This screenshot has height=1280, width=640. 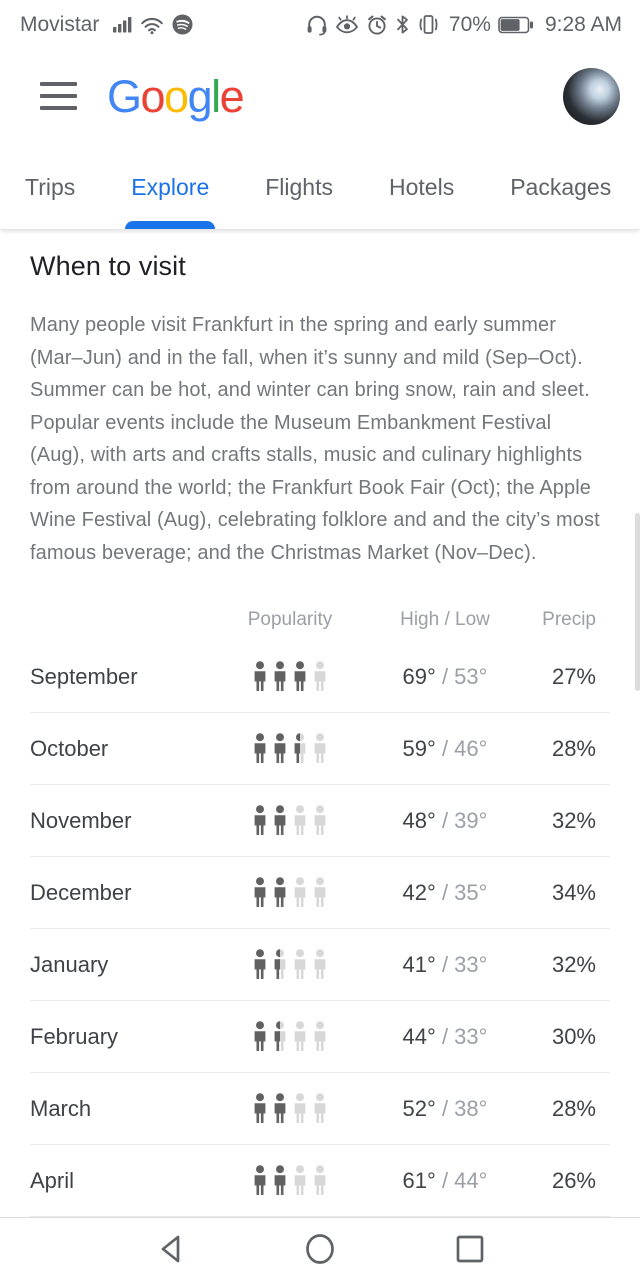 I want to click on tab-label: Hotels, so click(x=422, y=186).